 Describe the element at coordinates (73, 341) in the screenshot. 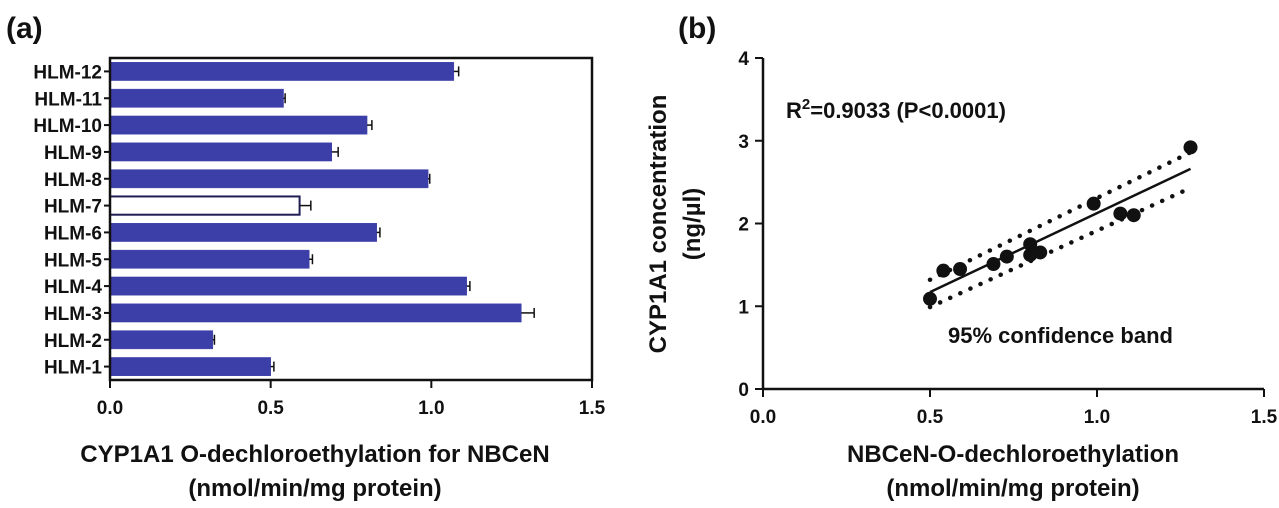

I see `bar-label-hlm-2: HLM-2` at that location.